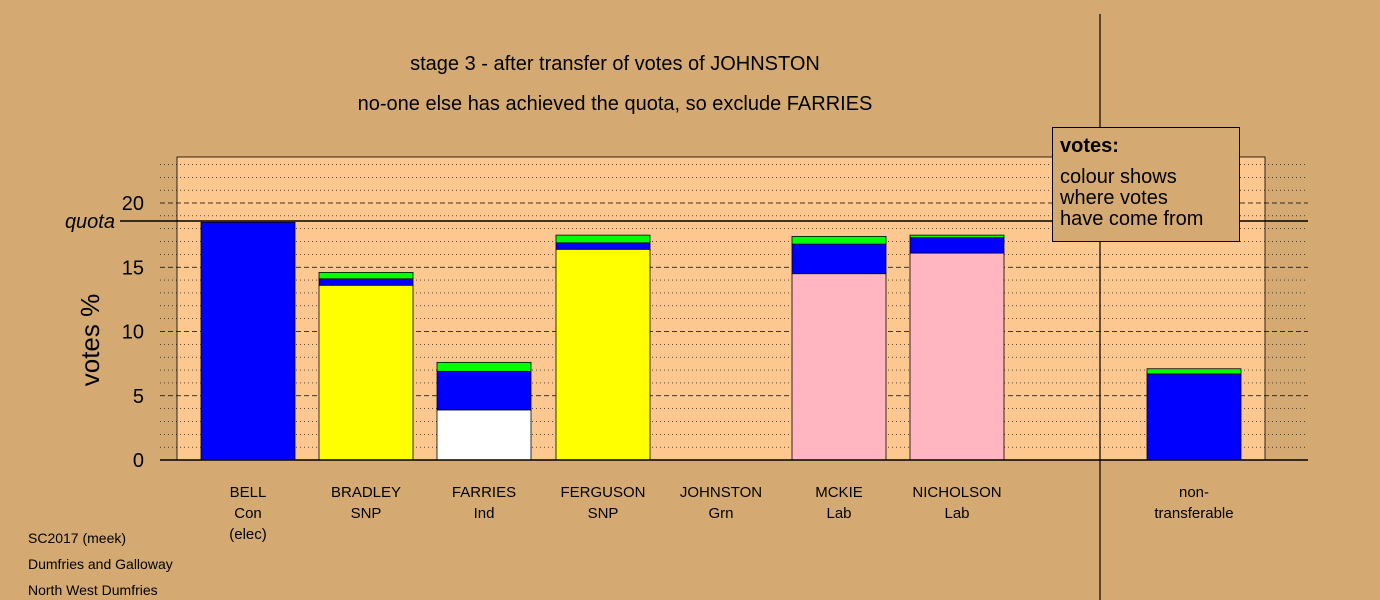  I want to click on y-tick-label: 20, so click(133, 204).